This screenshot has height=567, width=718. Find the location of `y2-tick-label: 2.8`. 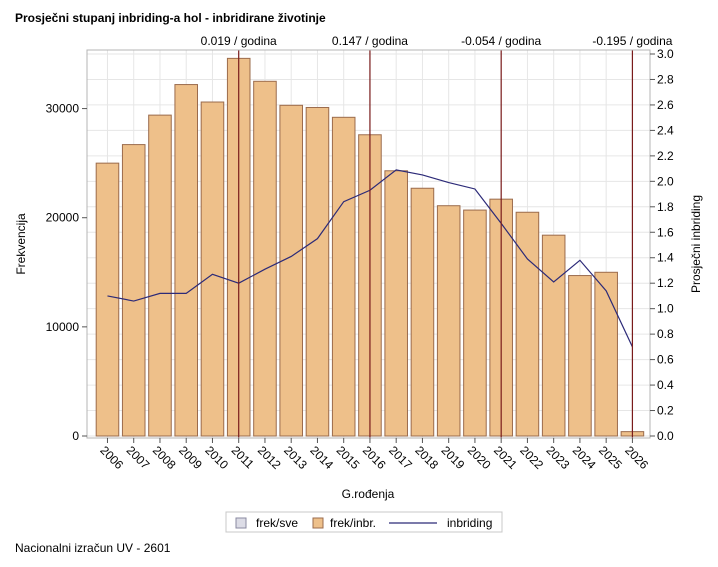

y2-tick-label: 2.8 is located at coordinates (665, 79).